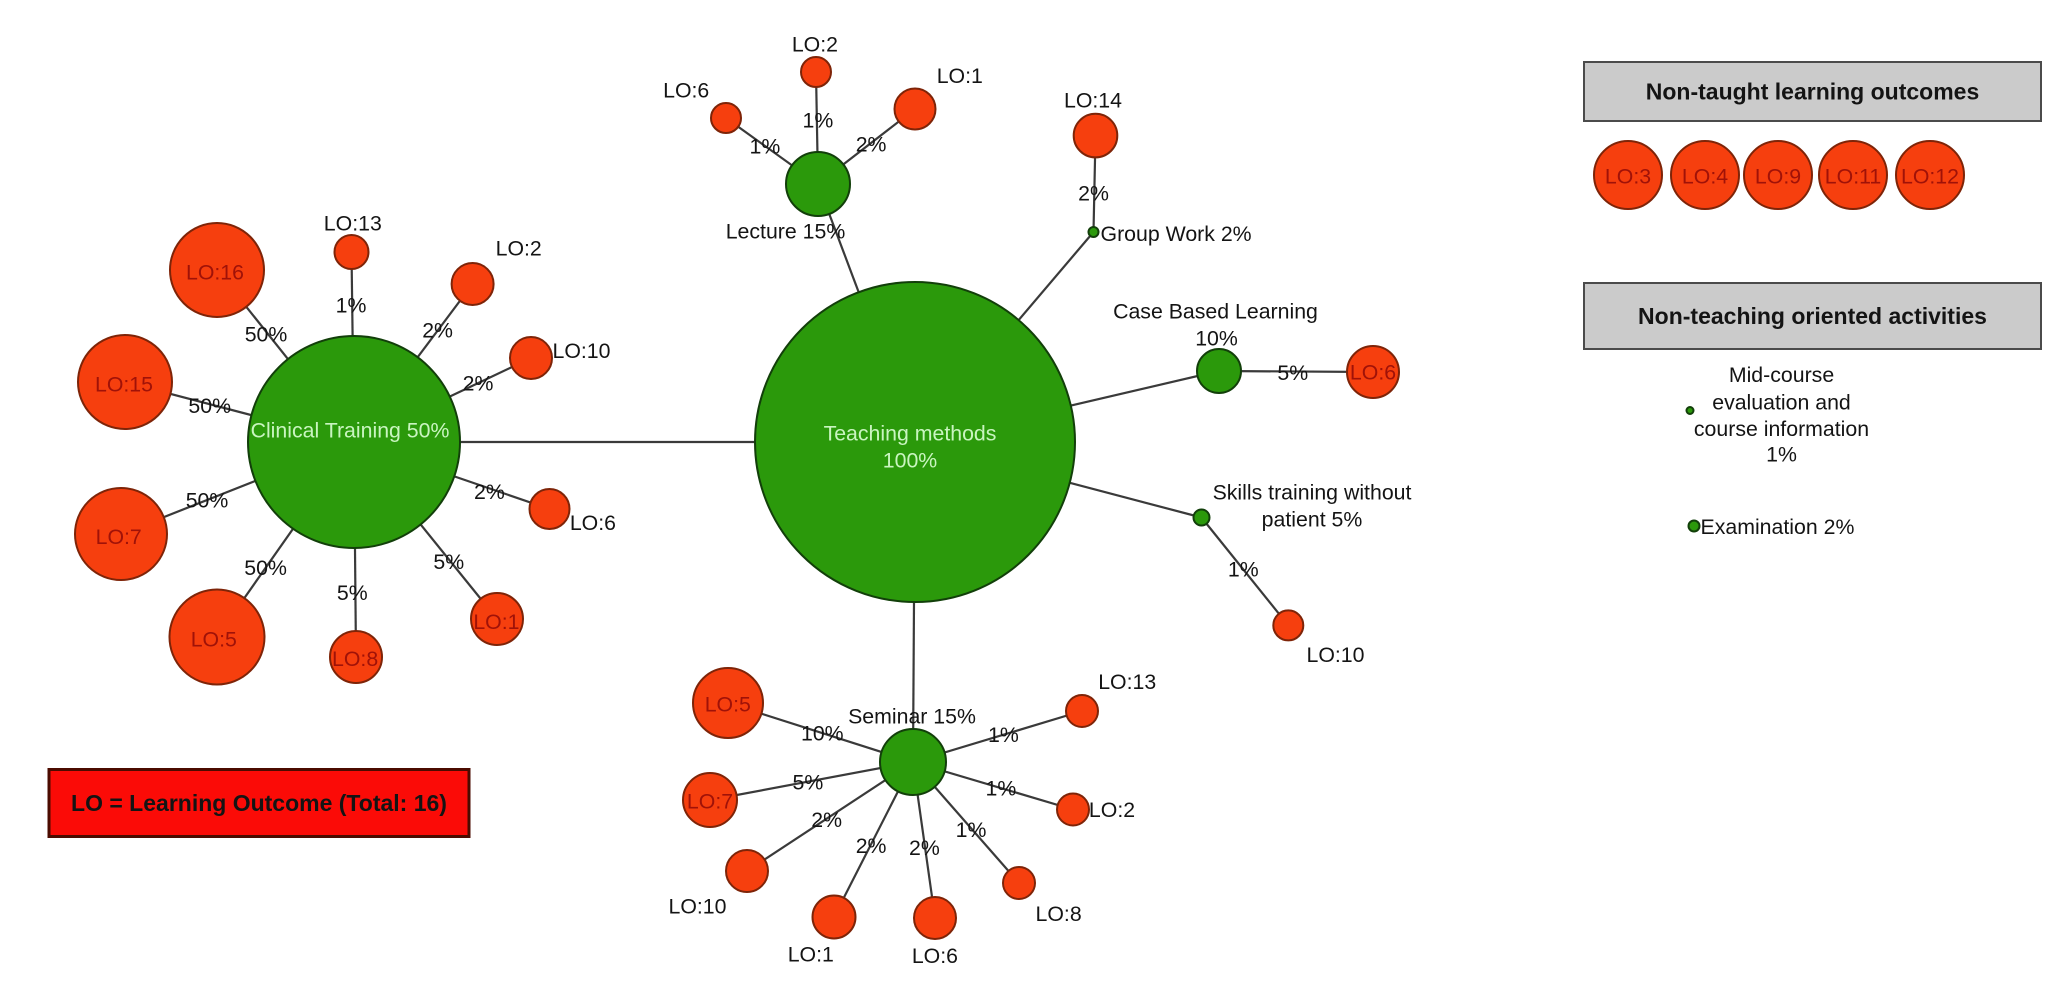 The image size is (2059, 1001). Describe the element at coordinates (1781, 375) in the screenshot. I see `svg-text: Mid-course` at that location.